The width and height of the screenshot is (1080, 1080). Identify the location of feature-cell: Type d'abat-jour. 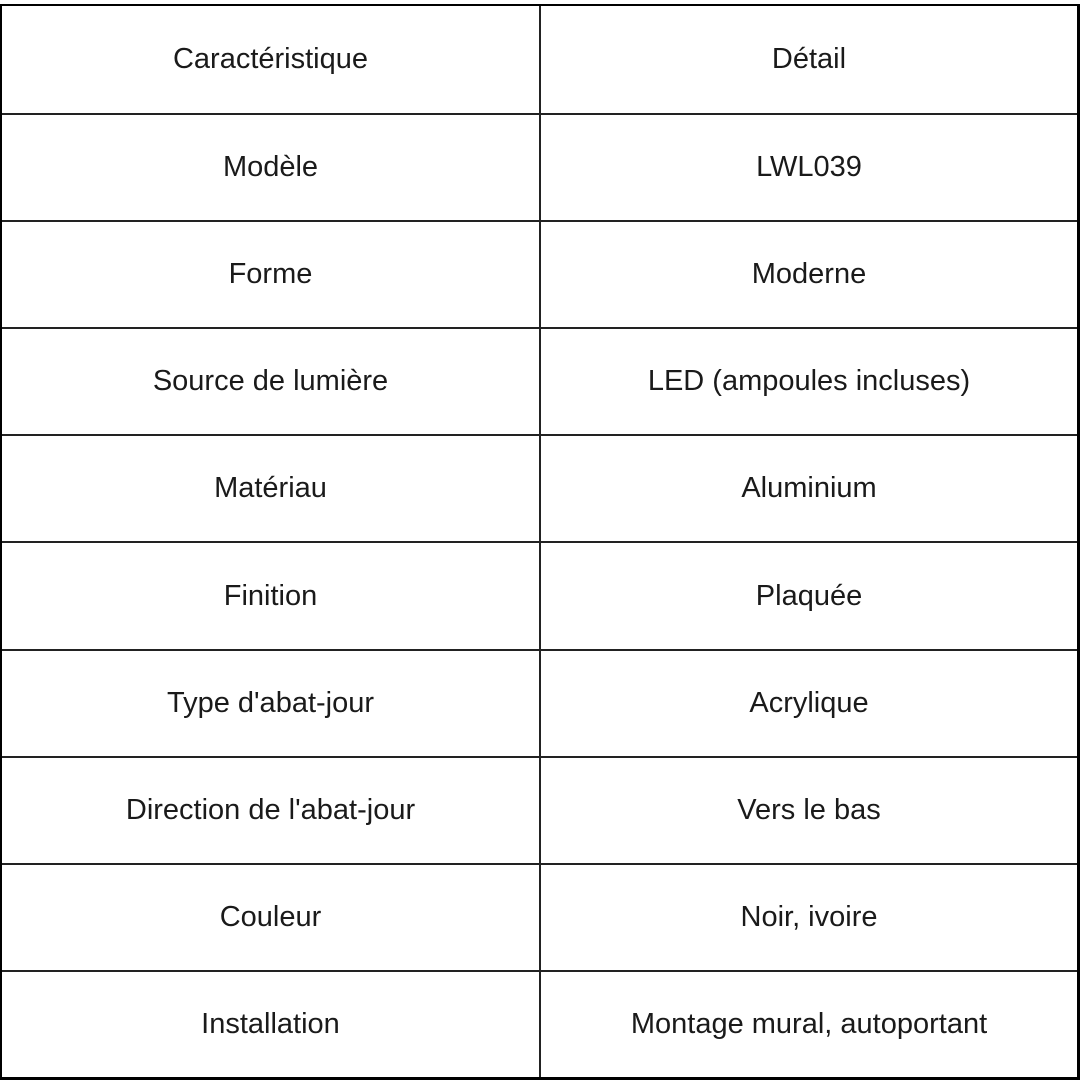
(271, 703).